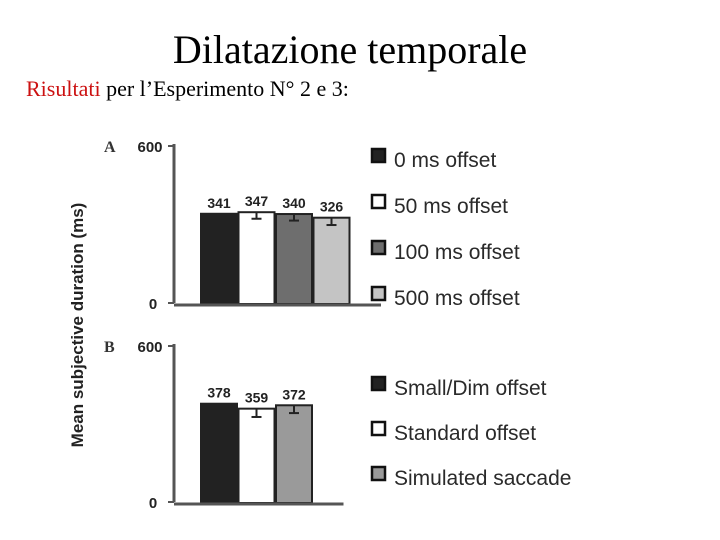  Describe the element at coordinates (332, 207) in the screenshot. I see `data-label: 326` at that location.